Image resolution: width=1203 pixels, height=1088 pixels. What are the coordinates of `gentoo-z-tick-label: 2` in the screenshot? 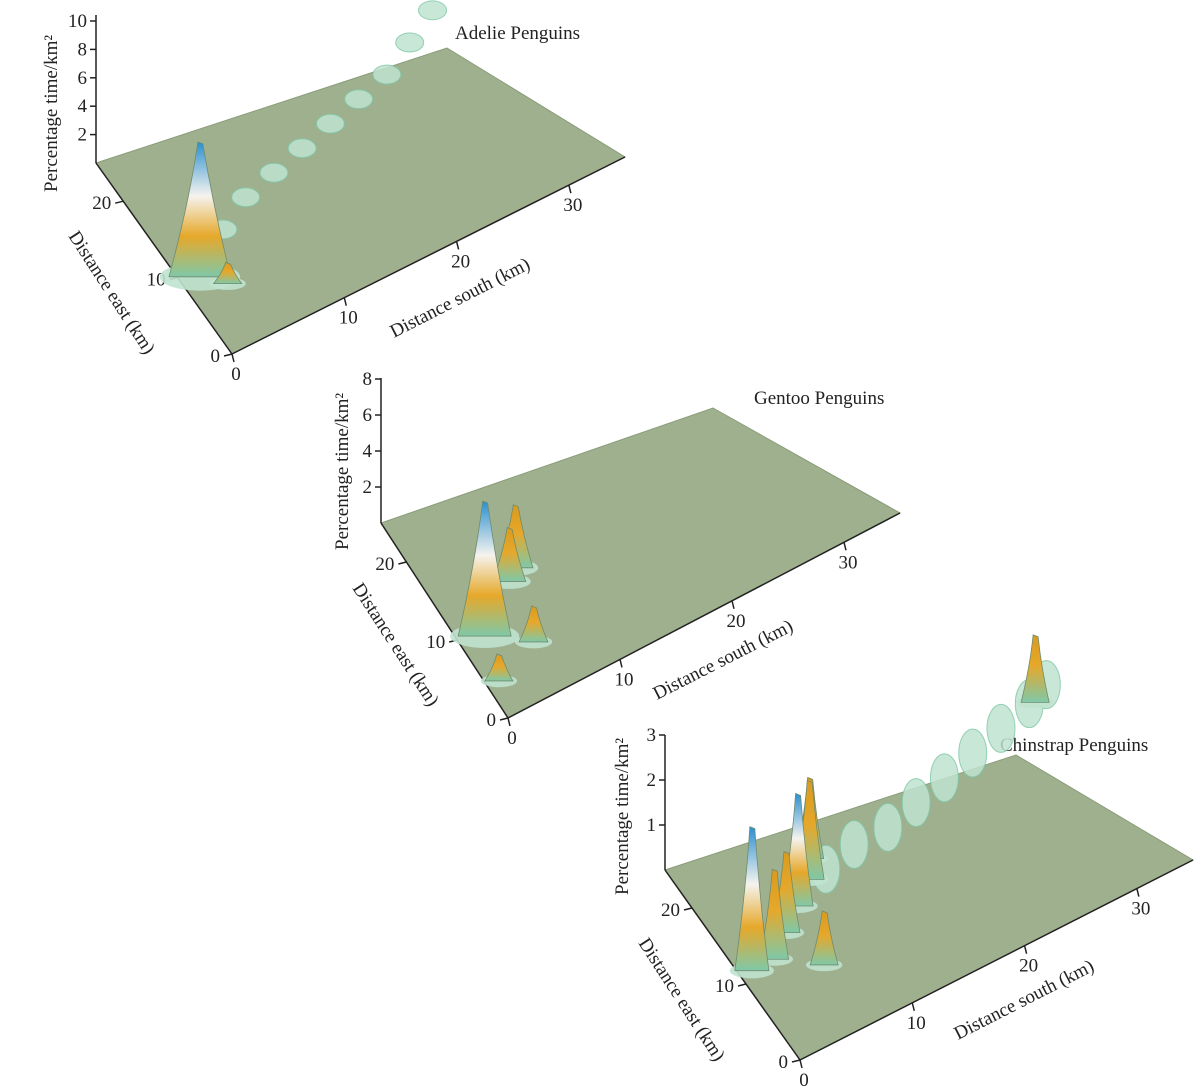 It's located at (368, 487).